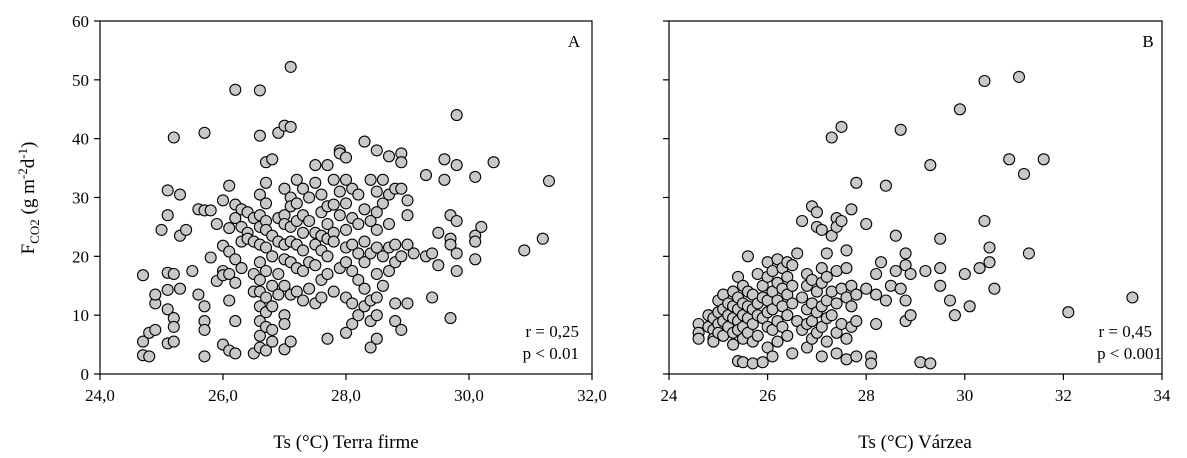  I want to click on panel-a-y-tick-label: 50, so click(80, 80).